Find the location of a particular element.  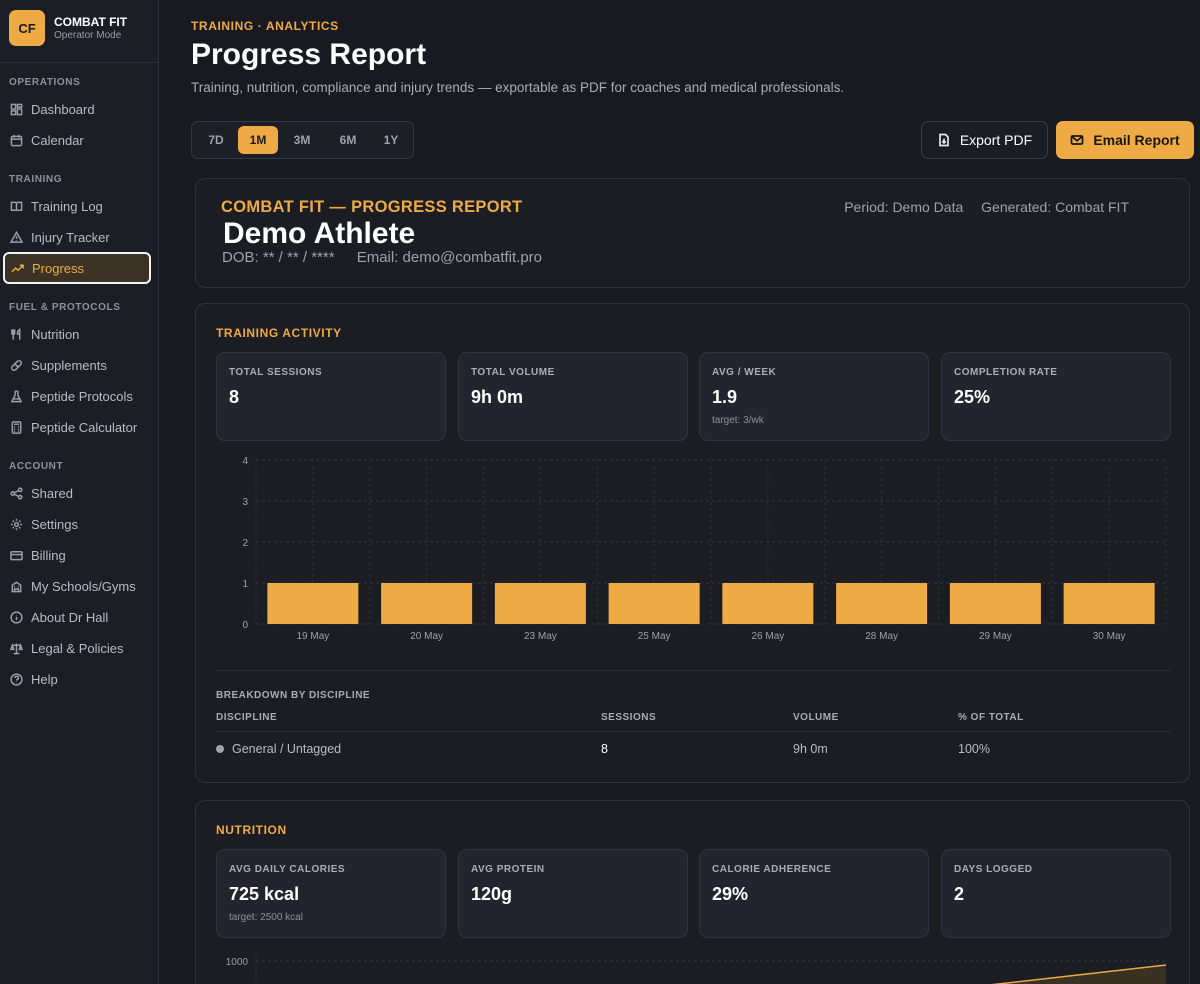

y-tick-label: 2 is located at coordinates (245, 543).